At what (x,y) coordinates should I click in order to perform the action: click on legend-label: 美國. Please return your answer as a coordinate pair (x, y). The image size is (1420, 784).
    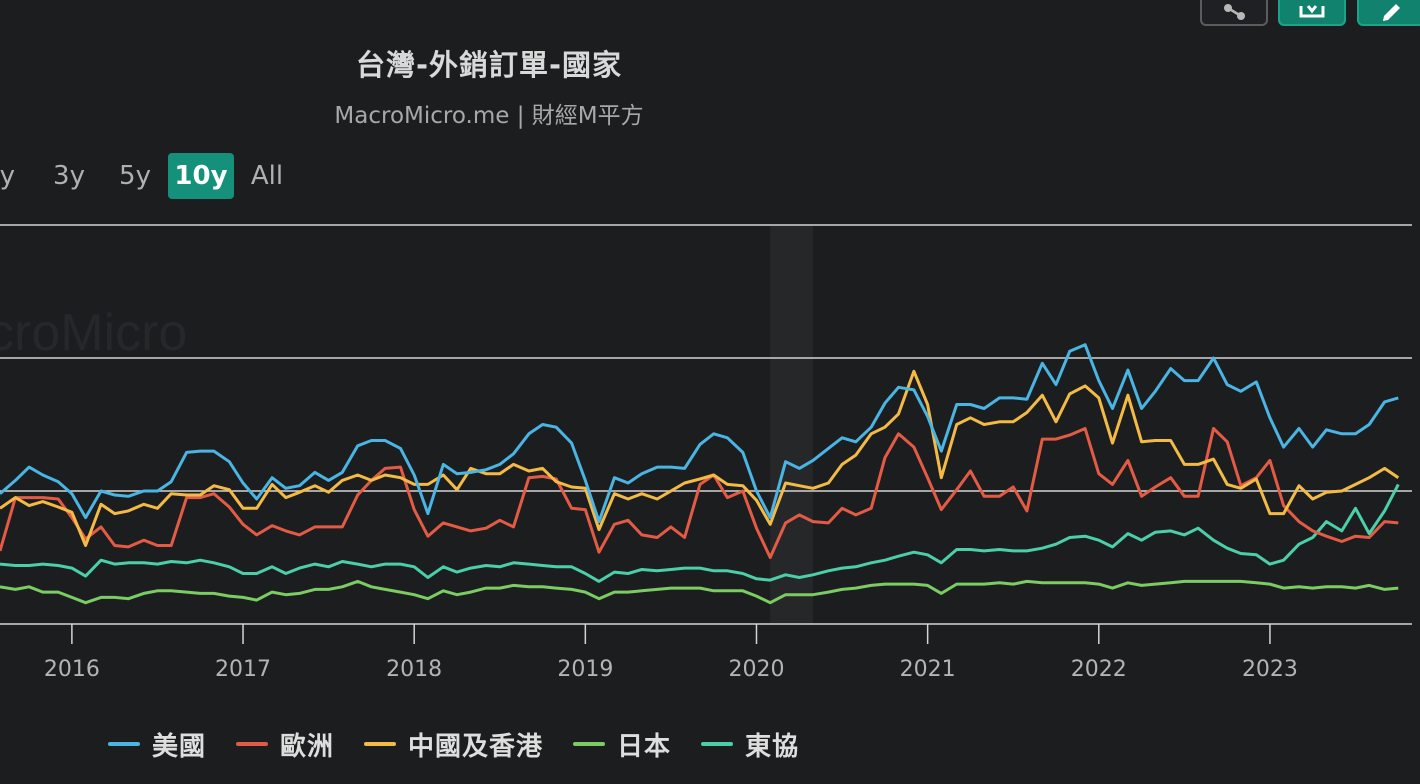
    Looking at the image, I should click on (179, 746).